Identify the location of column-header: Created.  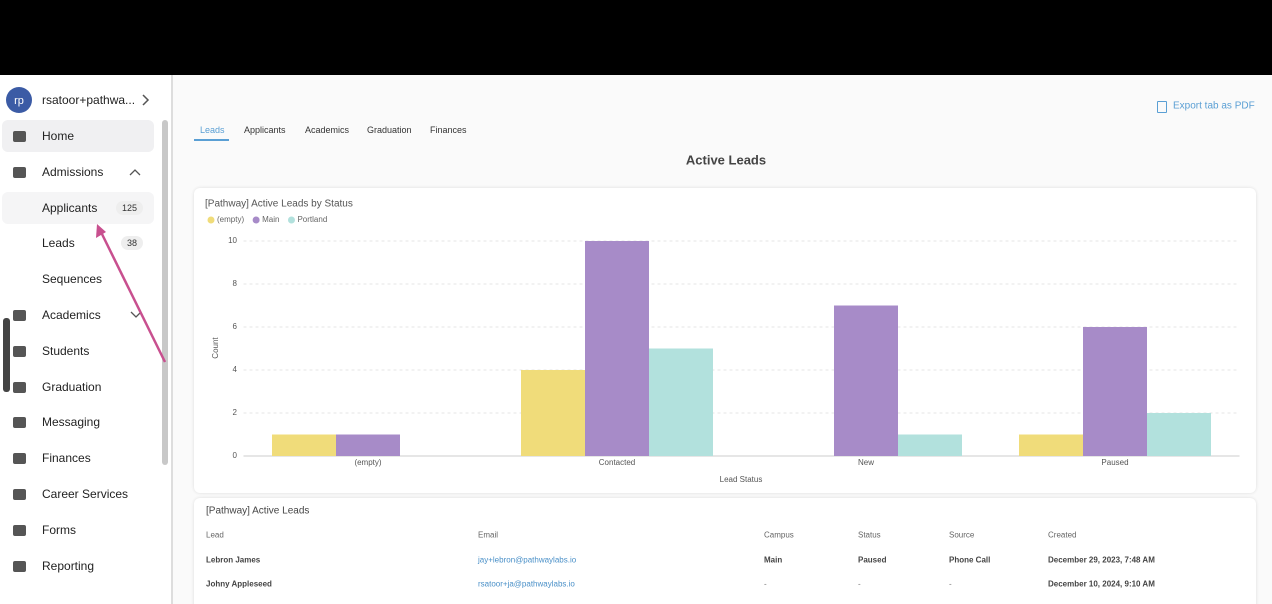
(1062, 535).